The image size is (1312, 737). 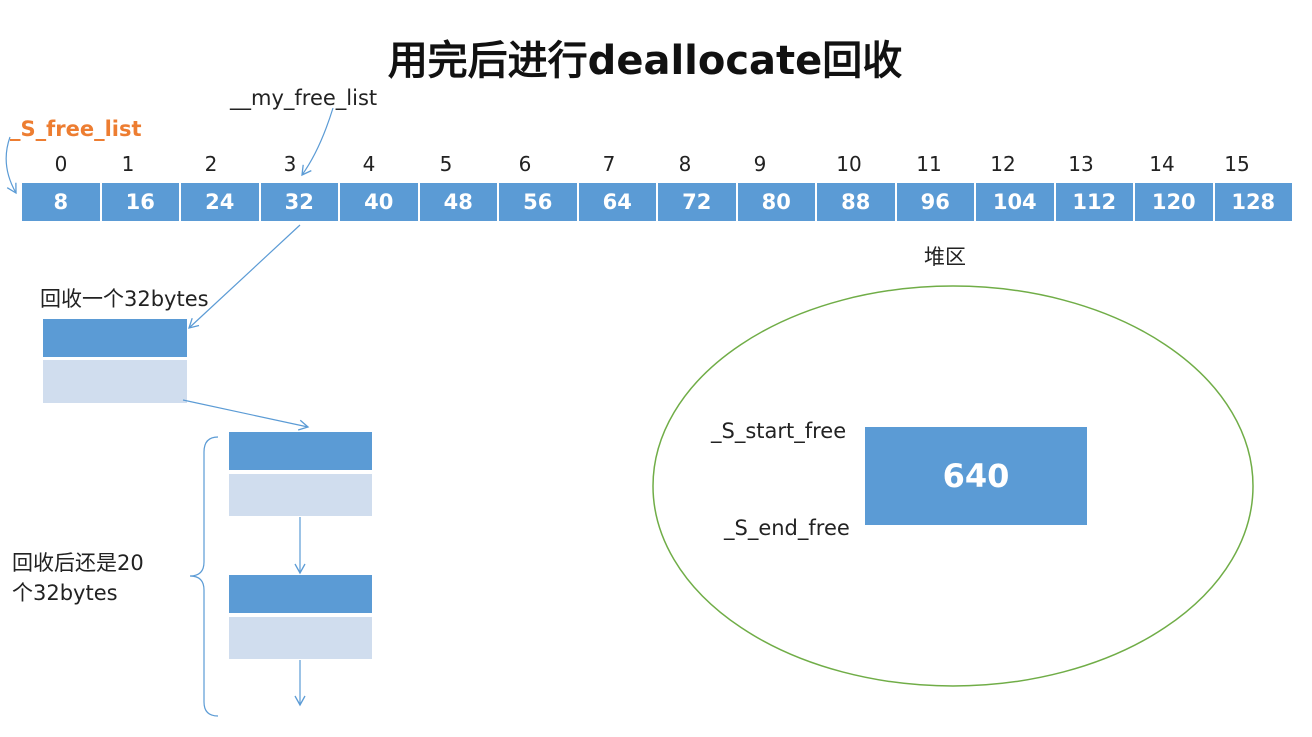 I want to click on free-list-cell: 72, so click(x=698, y=202).